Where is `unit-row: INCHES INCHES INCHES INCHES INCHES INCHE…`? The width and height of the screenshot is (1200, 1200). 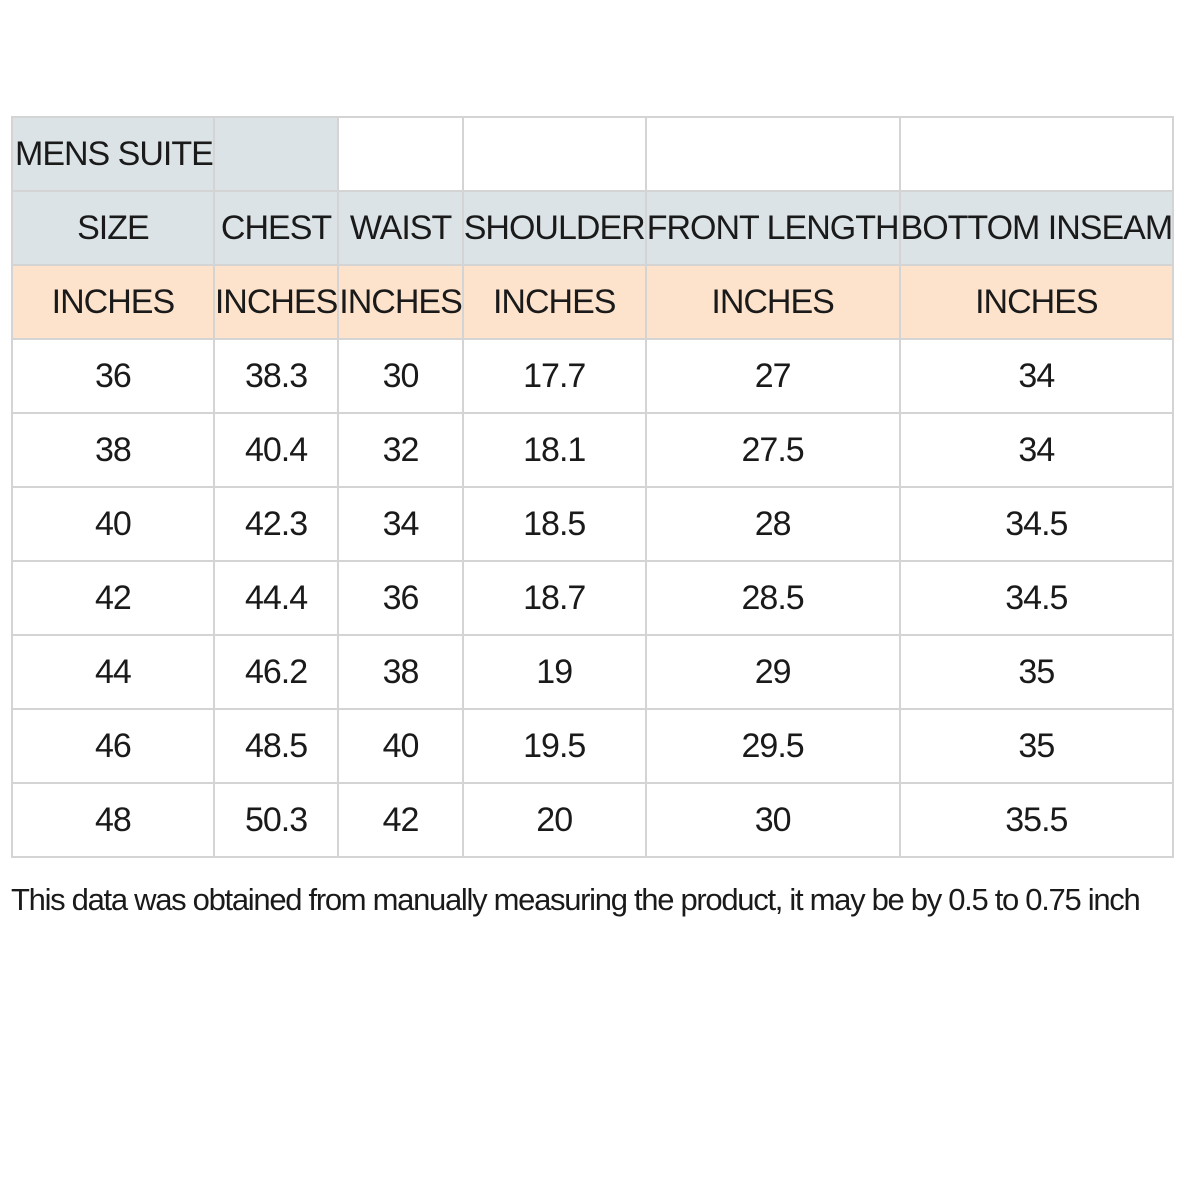
unit-row: INCHES INCHES INCHES INCHES INCHES INCHE… is located at coordinates (593, 302).